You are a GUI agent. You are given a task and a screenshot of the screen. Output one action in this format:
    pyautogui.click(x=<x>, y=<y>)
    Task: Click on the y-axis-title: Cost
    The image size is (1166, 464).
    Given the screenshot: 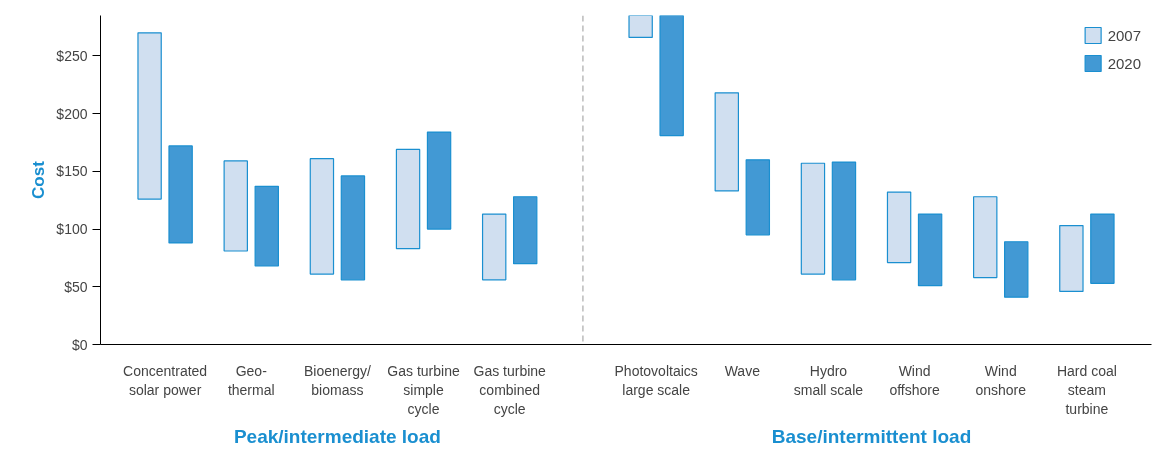 What is the action you would take?
    pyautogui.click(x=39, y=179)
    